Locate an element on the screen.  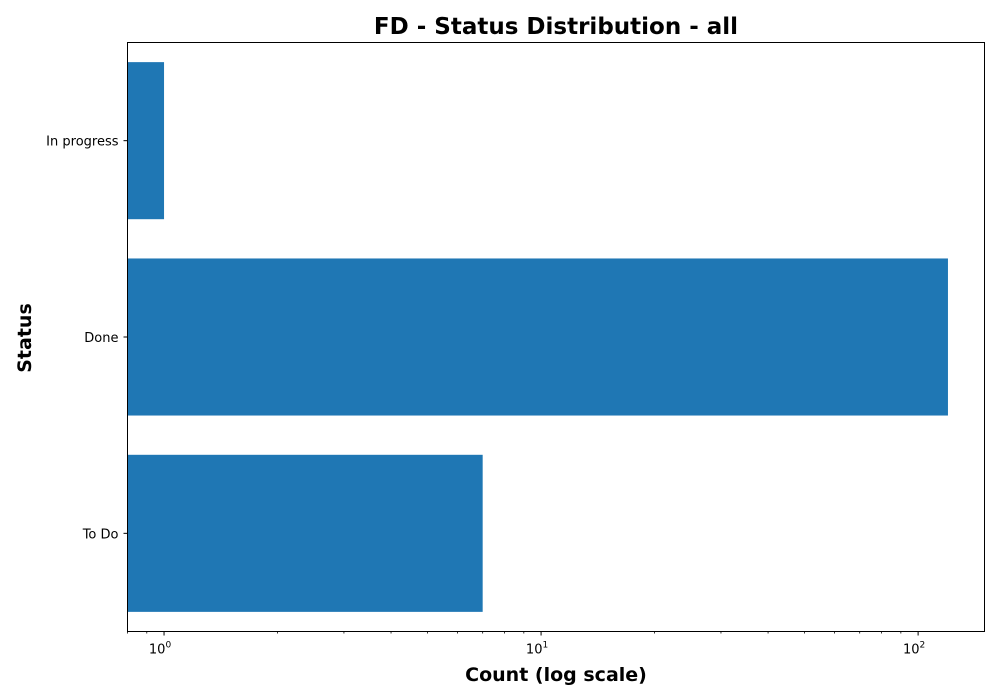
y-tick-label: To Do is located at coordinates (100, 534).